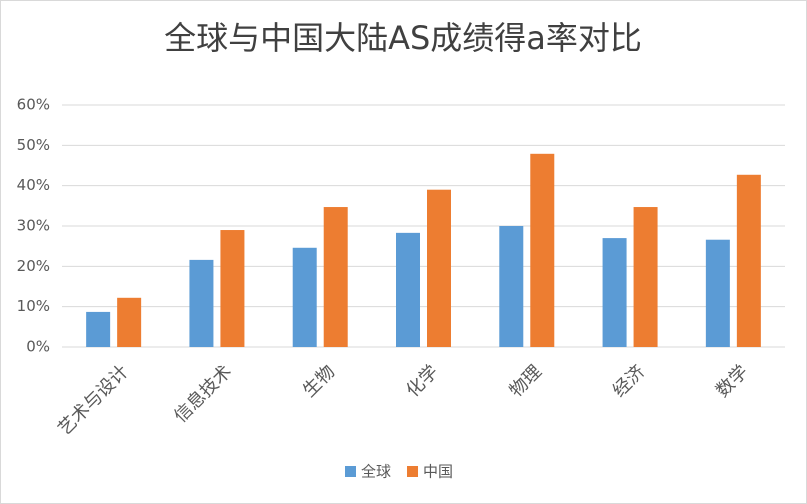 Image resolution: width=807 pixels, height=504 pixels. Describe the element at coordinates (33, 185) in the screenshot. I see `y-tick-label: 40%` at that location.